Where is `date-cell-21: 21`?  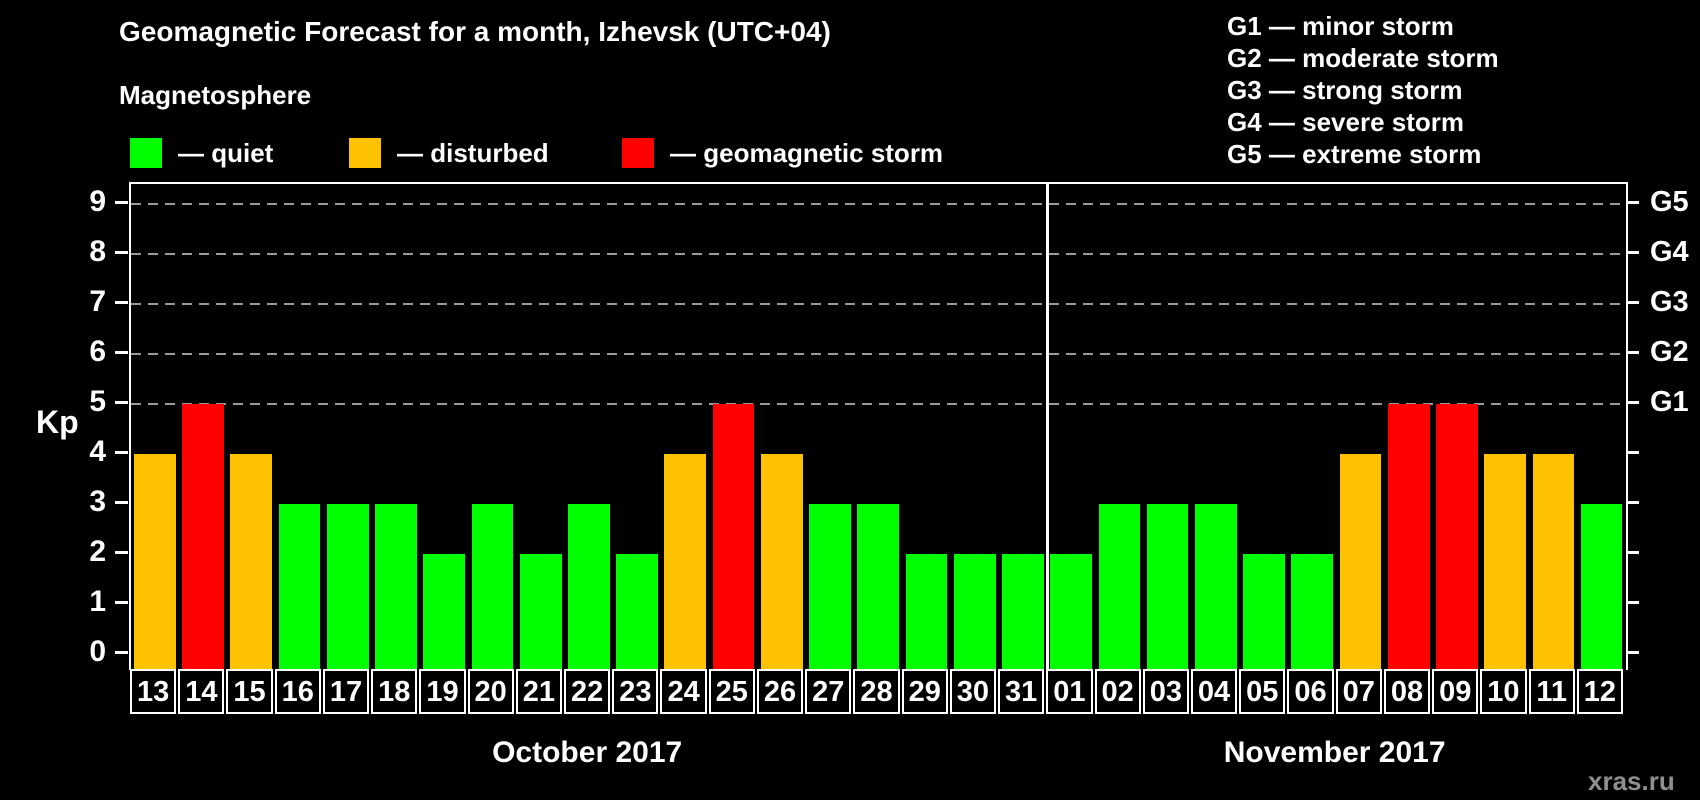 date-cell-21: 21 is located at coordinates (539, 691).